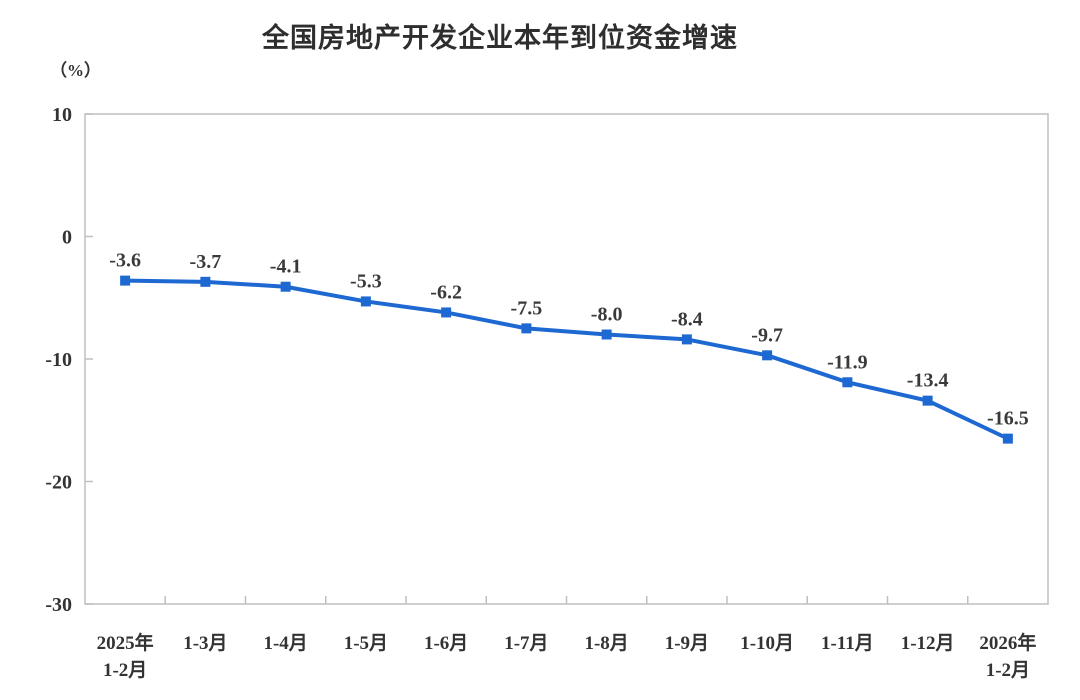 This screenshot has height=700, width=1080. I want to click on x-axis-label: 1-12月, so click(928, 643).